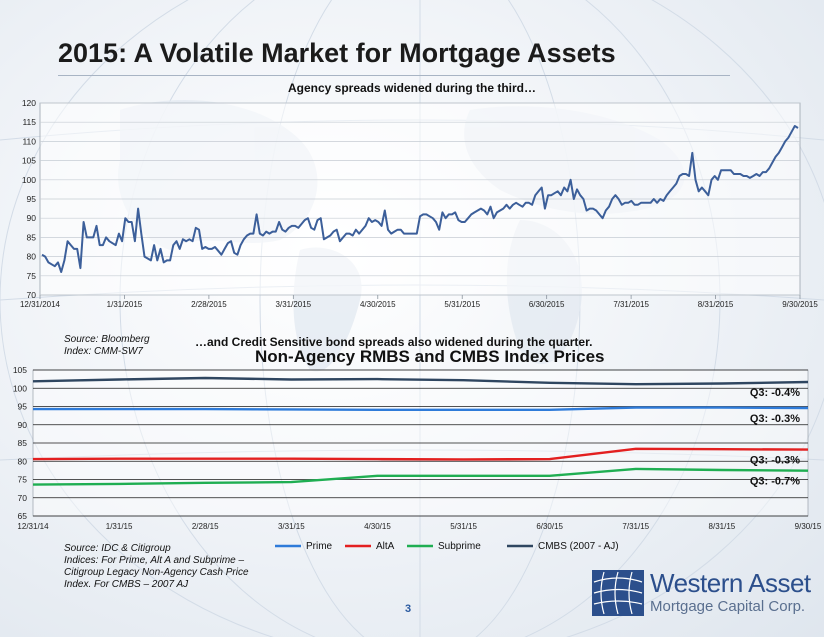 This screenshot has width=824, height=637. I want to click on company-logo: Western Asset Mortgage Capital Corp., so click(701, 593).